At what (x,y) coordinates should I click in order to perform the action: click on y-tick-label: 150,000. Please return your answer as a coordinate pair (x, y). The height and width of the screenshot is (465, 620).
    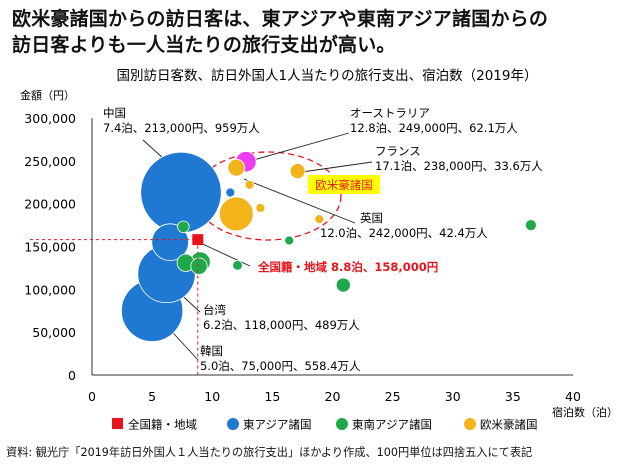
    Looking at the image, I should click on (50, 247).